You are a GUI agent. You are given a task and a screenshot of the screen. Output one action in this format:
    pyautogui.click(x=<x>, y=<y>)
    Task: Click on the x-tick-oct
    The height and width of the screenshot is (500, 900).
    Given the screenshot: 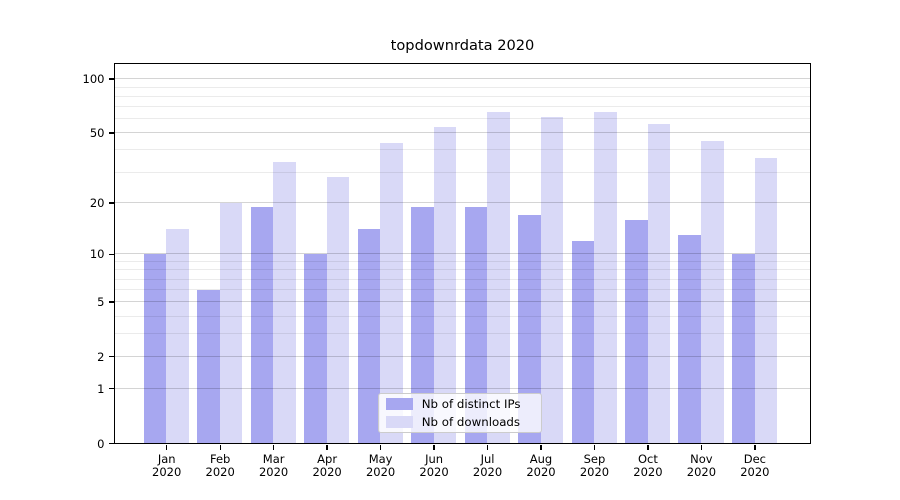 What is the action you would take?
    pyautogui.click(x=648, y=447)
    